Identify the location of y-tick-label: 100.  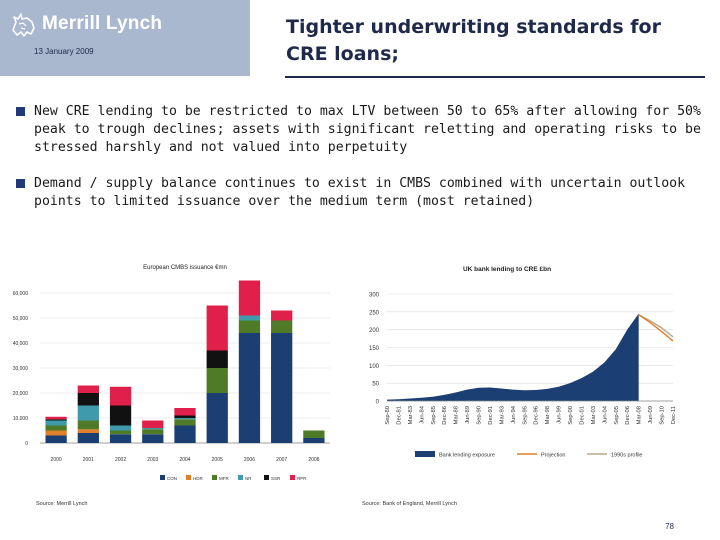
(374, 367).